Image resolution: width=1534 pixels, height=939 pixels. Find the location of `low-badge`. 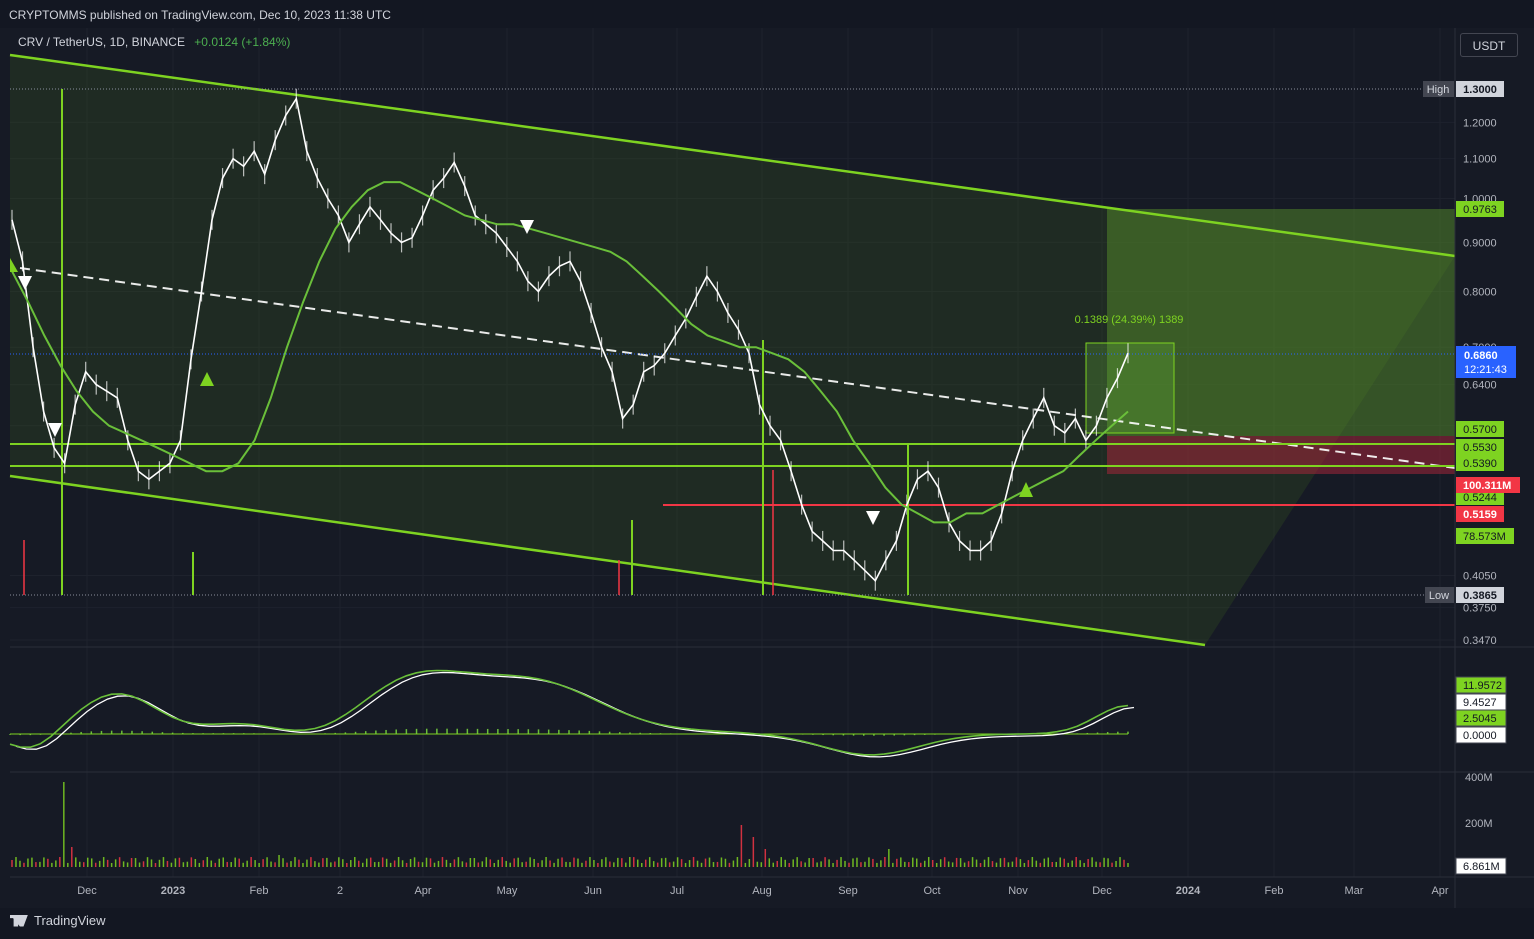

low-badge is located at coordinates (1439, 595).